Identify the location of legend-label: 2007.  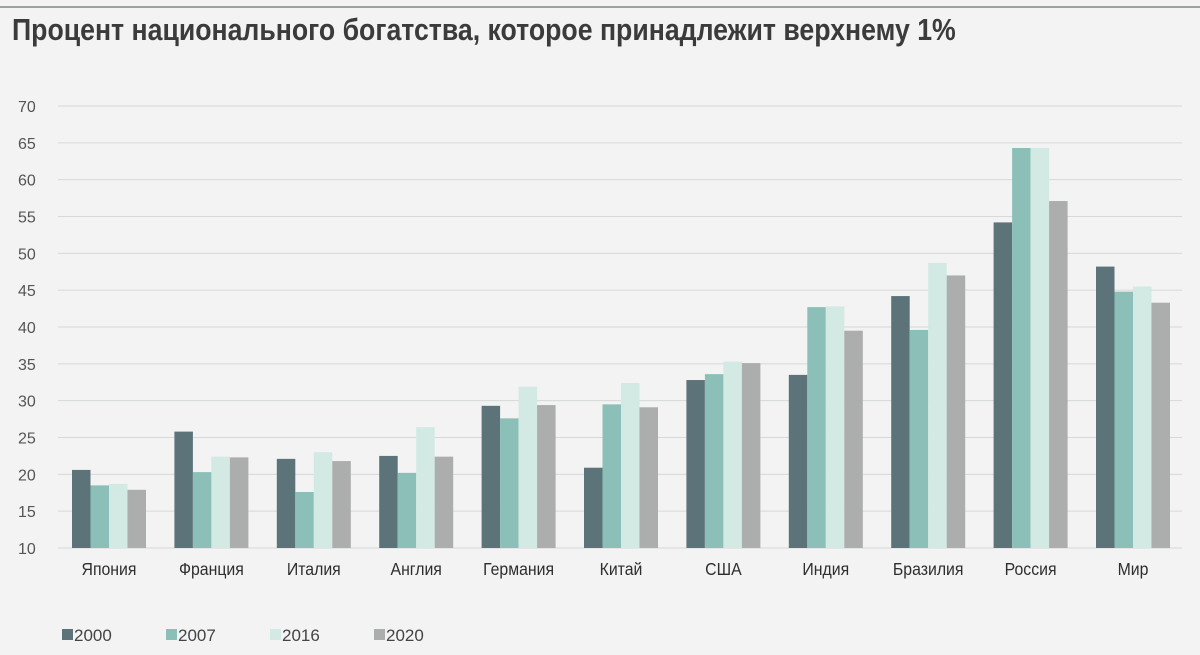
(197, 635).